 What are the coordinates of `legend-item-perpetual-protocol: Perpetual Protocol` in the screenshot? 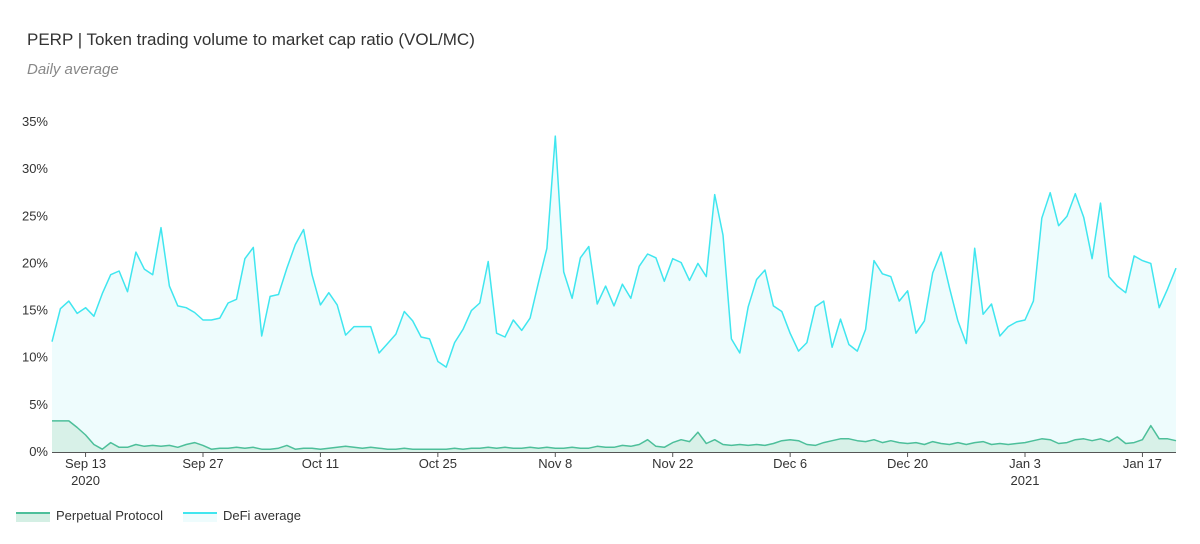 It's located at (89, 515).